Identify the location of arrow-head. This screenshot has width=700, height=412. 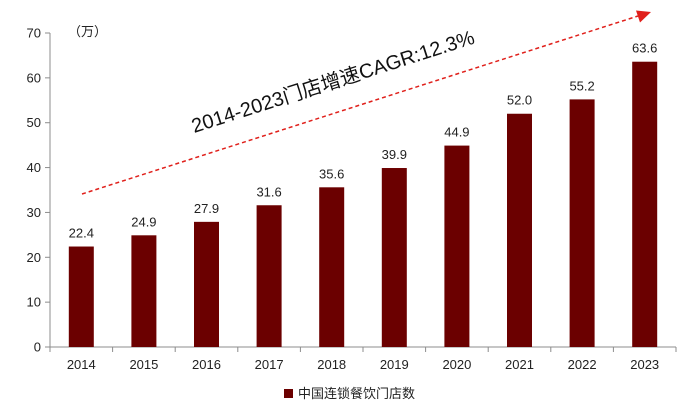
(643, 16).